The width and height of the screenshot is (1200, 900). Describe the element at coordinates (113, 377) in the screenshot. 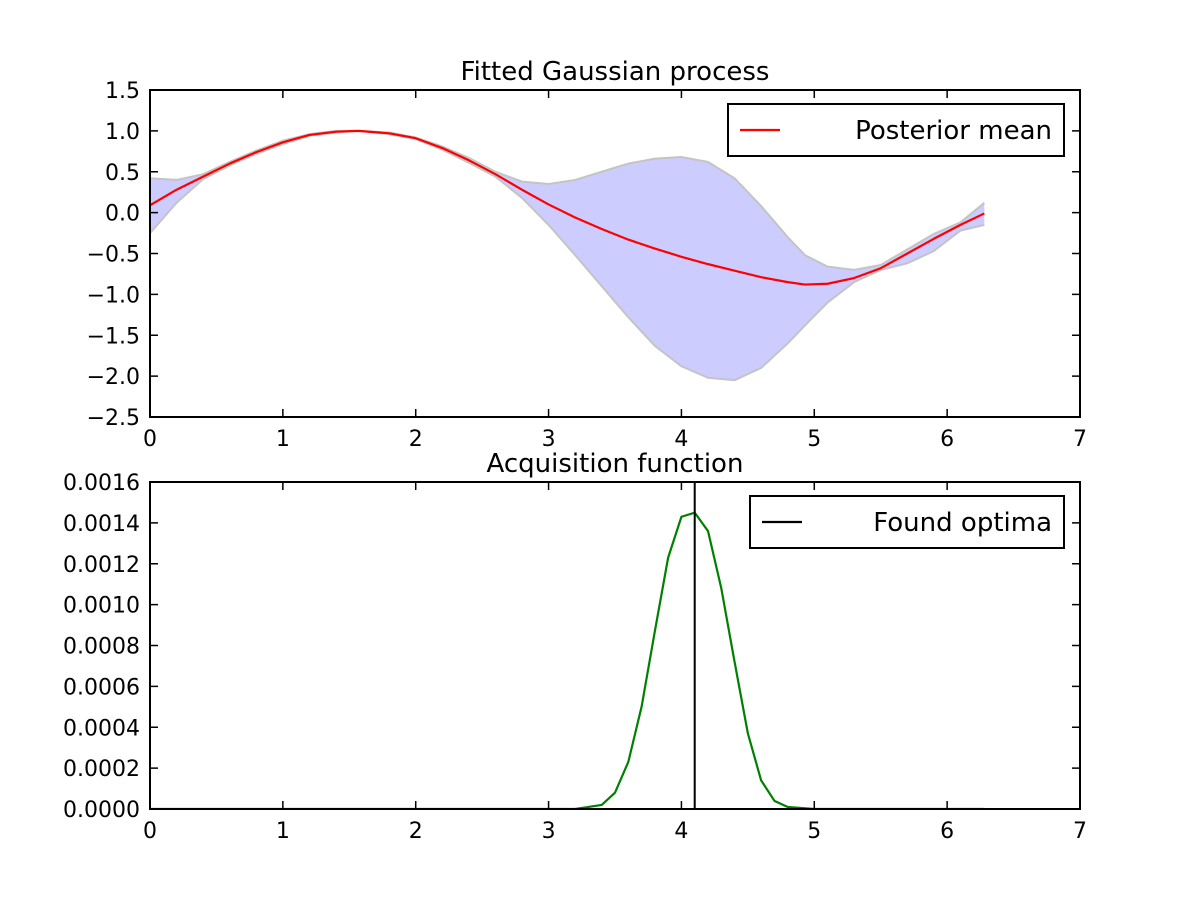

I see `y-tick-label: −2.0` at that location.